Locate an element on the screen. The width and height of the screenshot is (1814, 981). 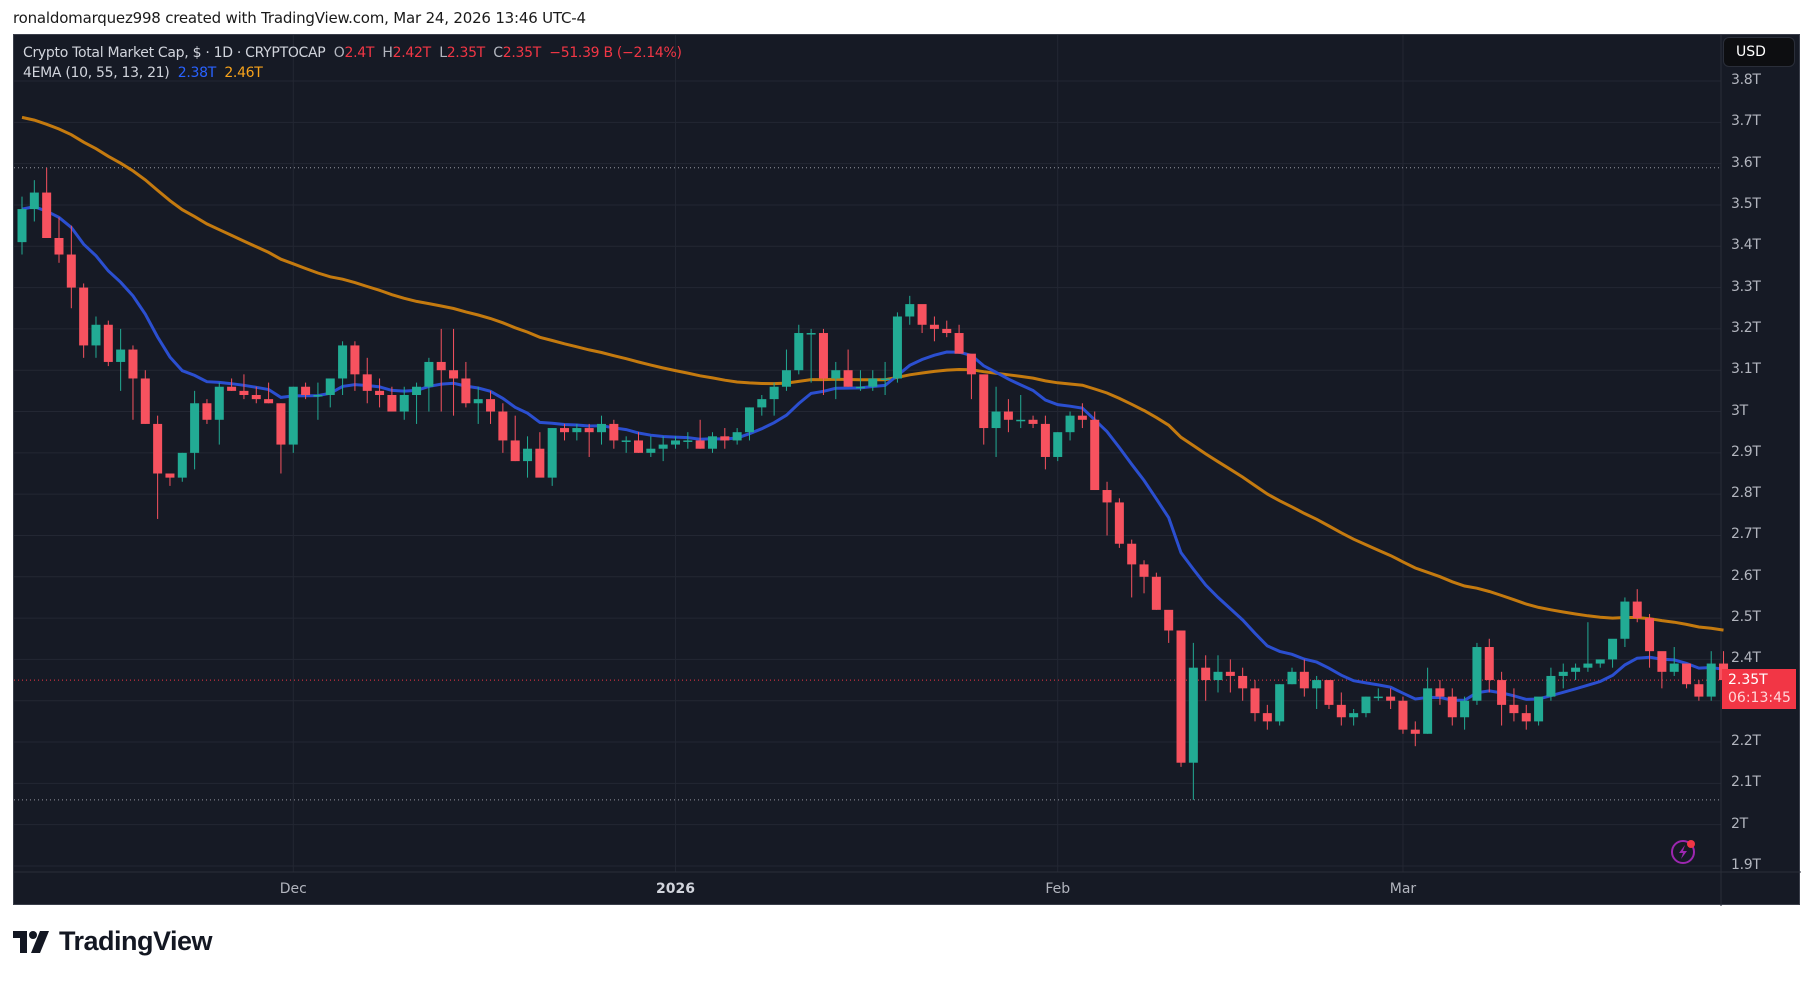
price-axis-label: 2.7T is located at coordinates (1746, 534).